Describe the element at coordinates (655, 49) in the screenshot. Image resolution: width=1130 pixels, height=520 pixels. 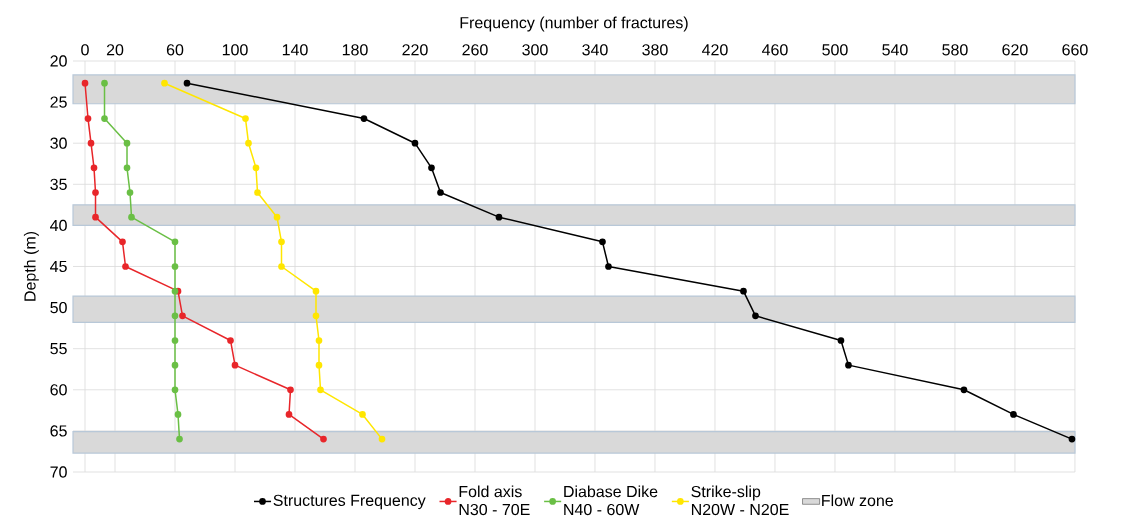
I see `x-tick-label: 380` at that location.